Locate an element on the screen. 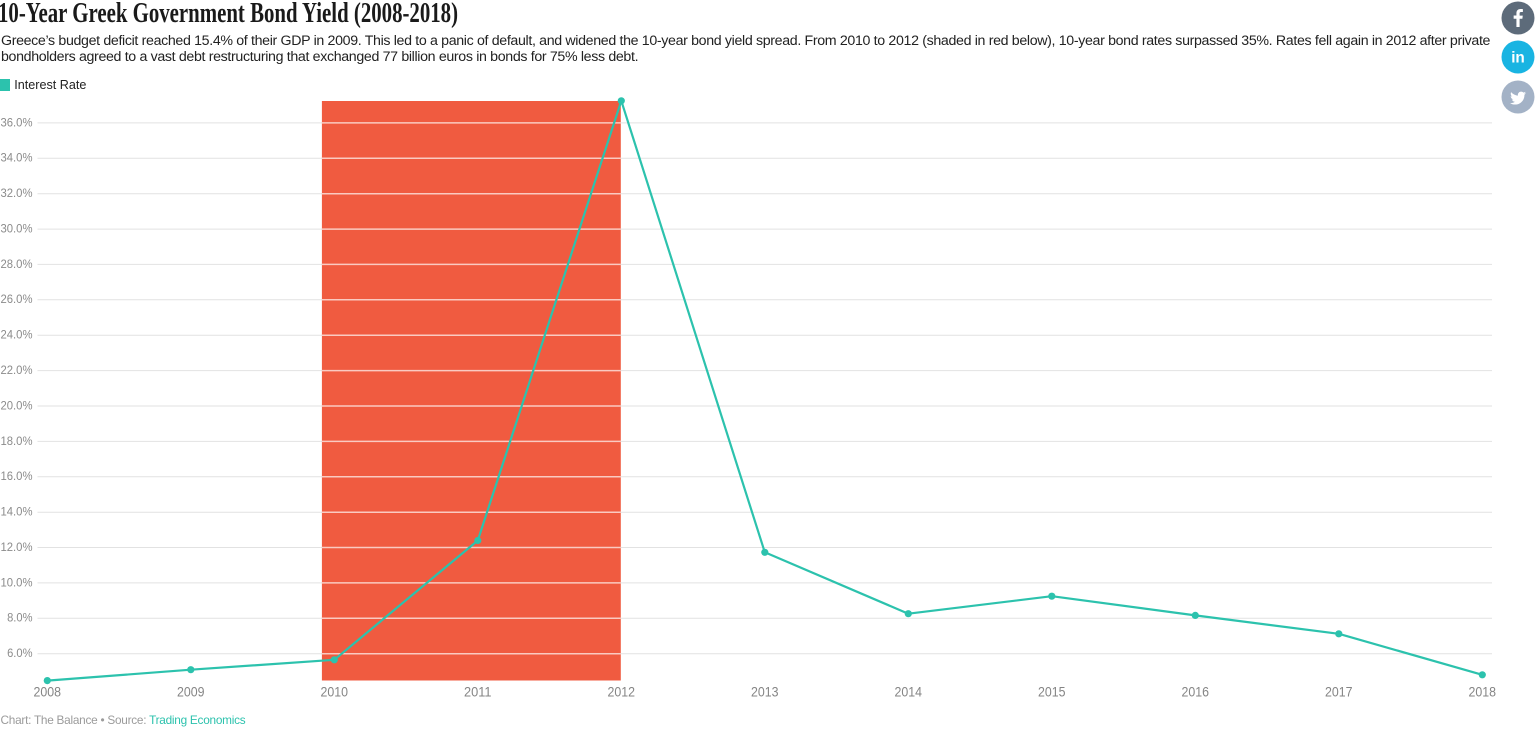 The image size is (1536, 731). svg-text: 2009 is located at coordinates (191, 692).